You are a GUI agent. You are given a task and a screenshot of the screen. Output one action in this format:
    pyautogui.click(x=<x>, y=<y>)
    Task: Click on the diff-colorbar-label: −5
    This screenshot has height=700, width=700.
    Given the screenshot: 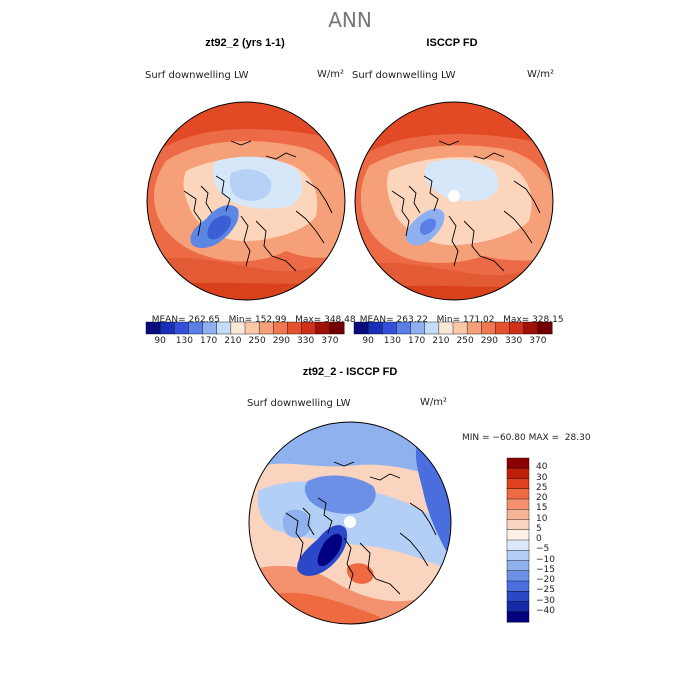 What is the action you would take?
    pyautogui.click(x=543, y=549)
    